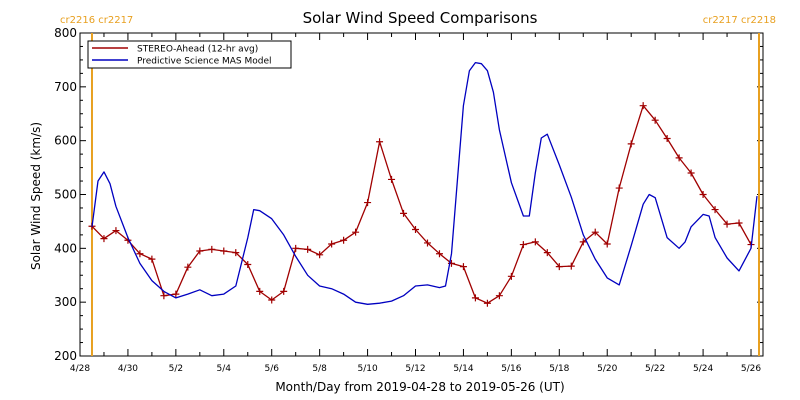 This screenshot has height=400, width=800. Describe the element at coordinates (65, 248) in the screenshot. I see `y-tick-label: 400` at that location.